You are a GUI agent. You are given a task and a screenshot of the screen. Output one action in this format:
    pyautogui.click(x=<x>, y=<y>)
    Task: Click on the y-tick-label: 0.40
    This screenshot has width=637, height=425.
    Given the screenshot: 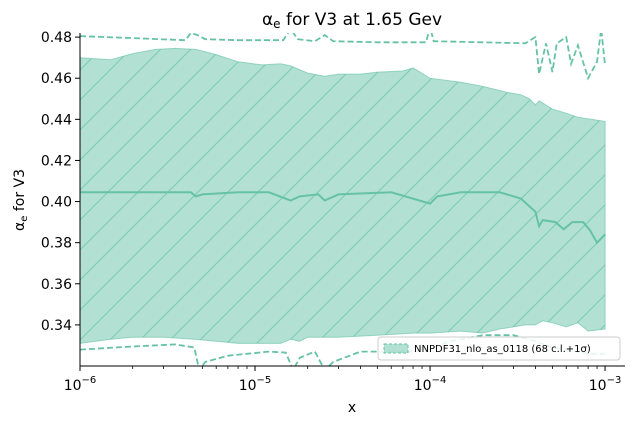 What is the action you would take?
    pyautogui.click(x=56, y=203)
    